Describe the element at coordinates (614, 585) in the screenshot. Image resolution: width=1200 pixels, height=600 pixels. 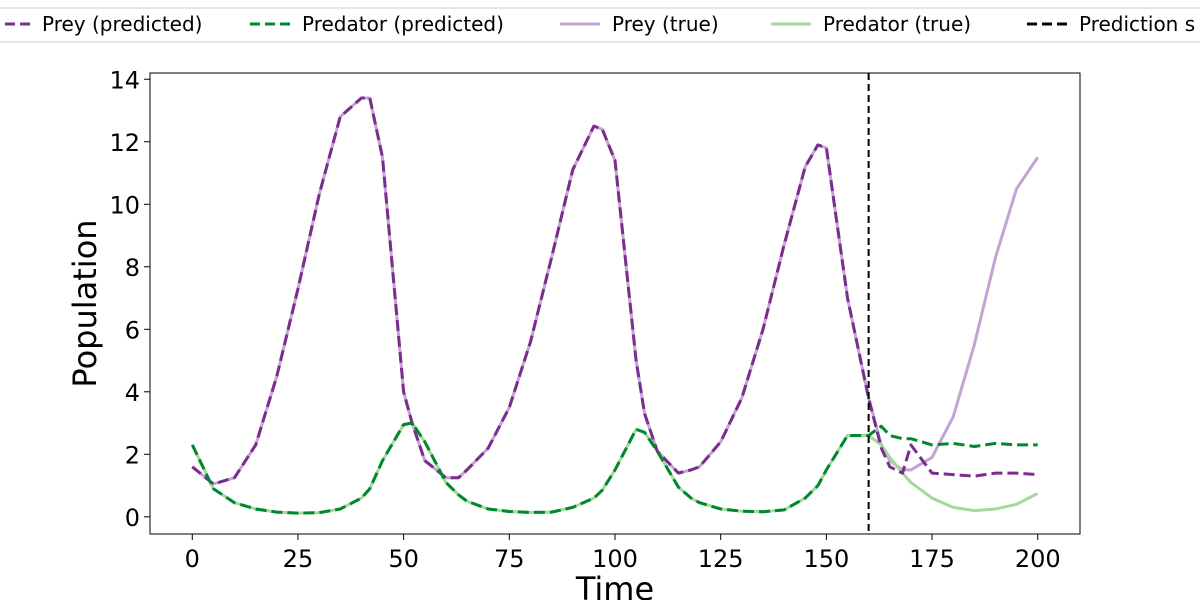
I see `x-axis-label: Time` at that location.